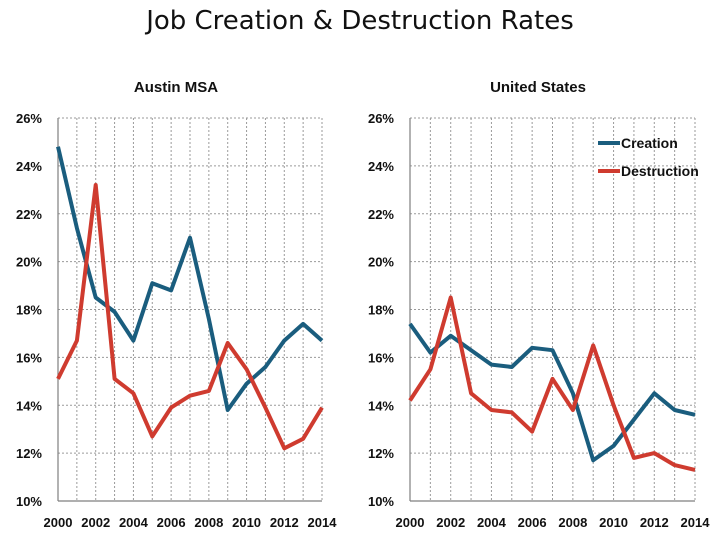 The width and height of the screenshot is (720, 540). I want to click on series-line-destruction, so click(552, 383).